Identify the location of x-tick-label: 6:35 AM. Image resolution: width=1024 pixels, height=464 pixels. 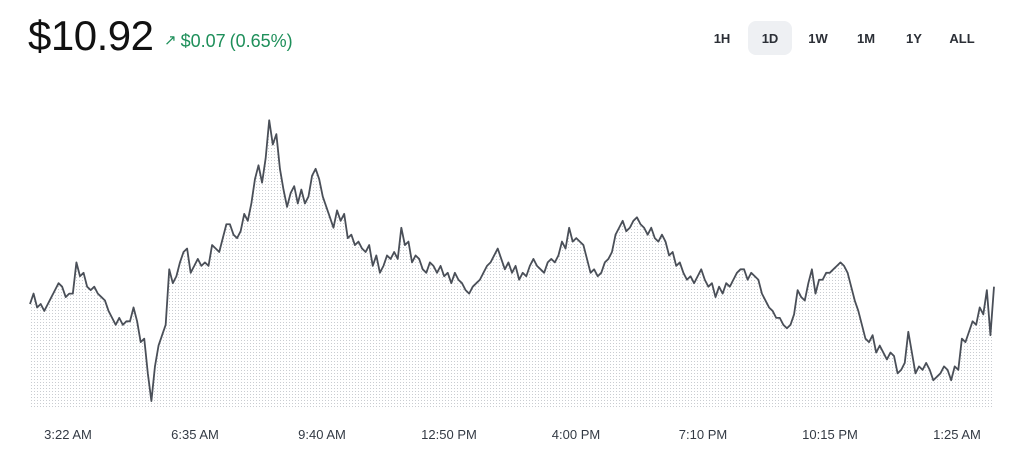
(195, 434).